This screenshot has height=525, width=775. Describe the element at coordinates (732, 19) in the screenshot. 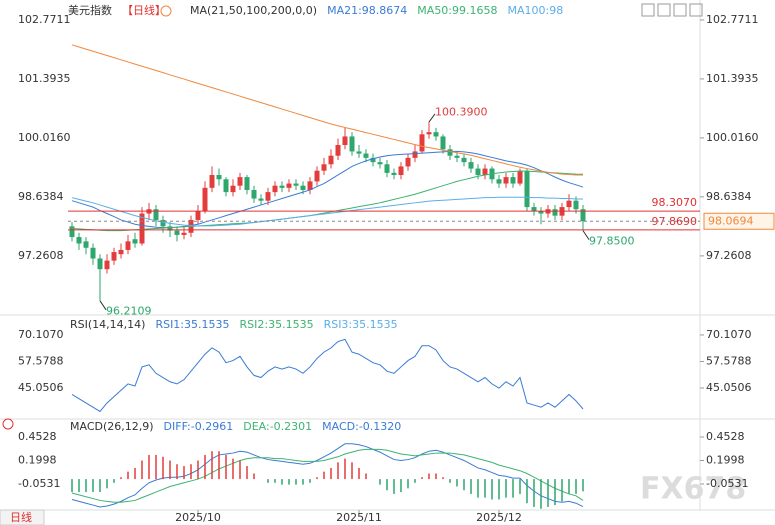

I see `y-tick-label-right: 102.7711` at that location.